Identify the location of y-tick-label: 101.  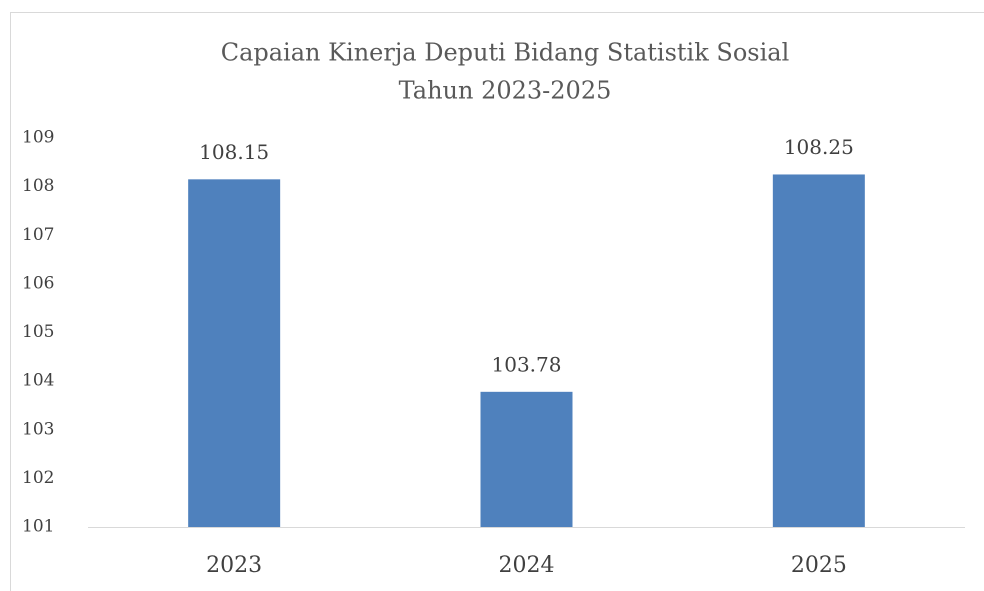
(38, 527).